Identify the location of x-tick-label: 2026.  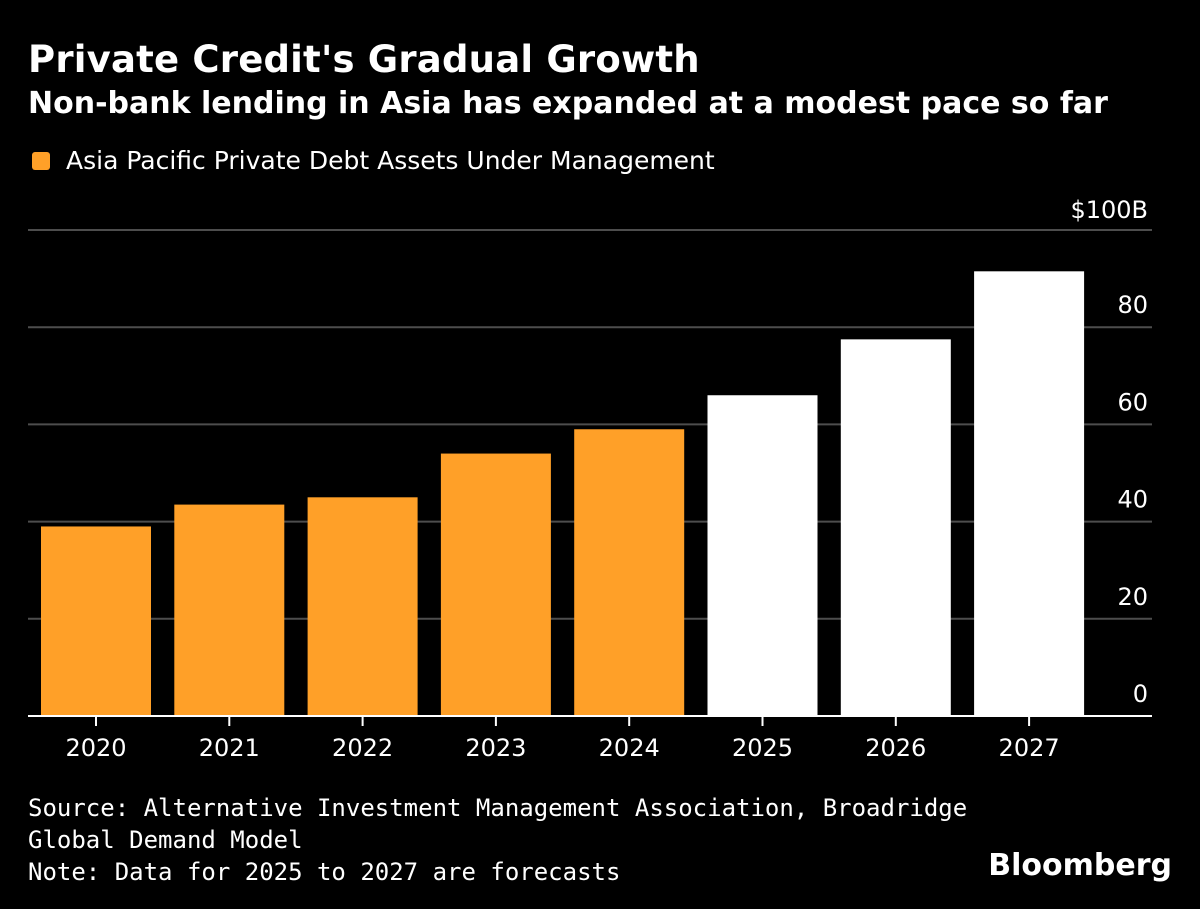
(895, 748).